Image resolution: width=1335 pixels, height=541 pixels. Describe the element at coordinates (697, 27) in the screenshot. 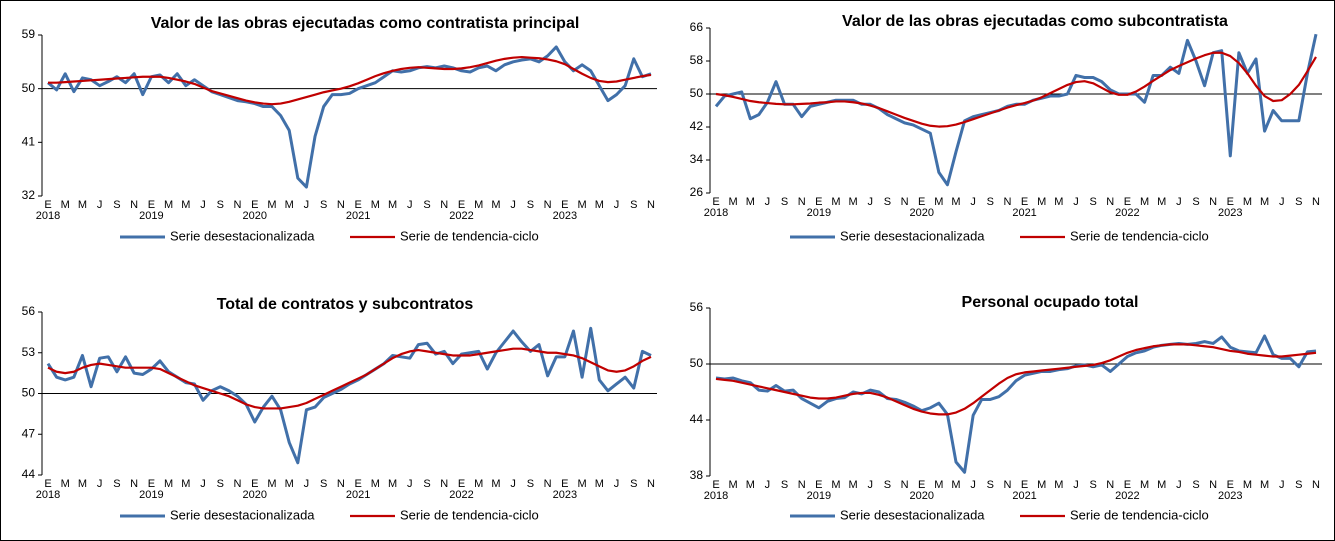

I see `y-tick-label: 66` at that location.